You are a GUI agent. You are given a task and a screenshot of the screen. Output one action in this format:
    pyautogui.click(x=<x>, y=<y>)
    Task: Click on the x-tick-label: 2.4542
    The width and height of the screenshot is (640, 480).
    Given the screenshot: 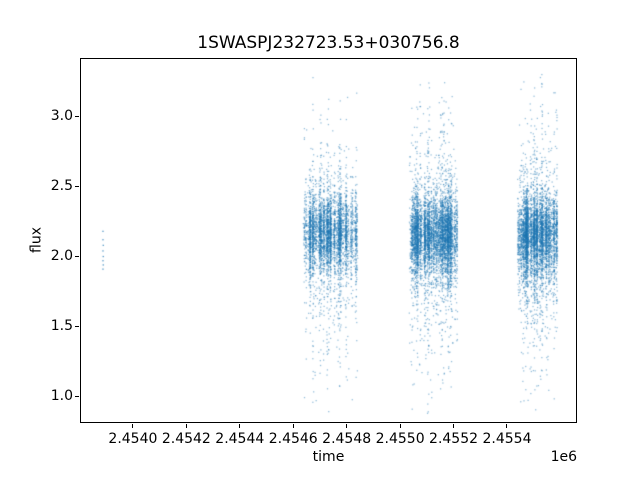 What is the action you would take?
    pyautogui.click(x=186, y=439)
    